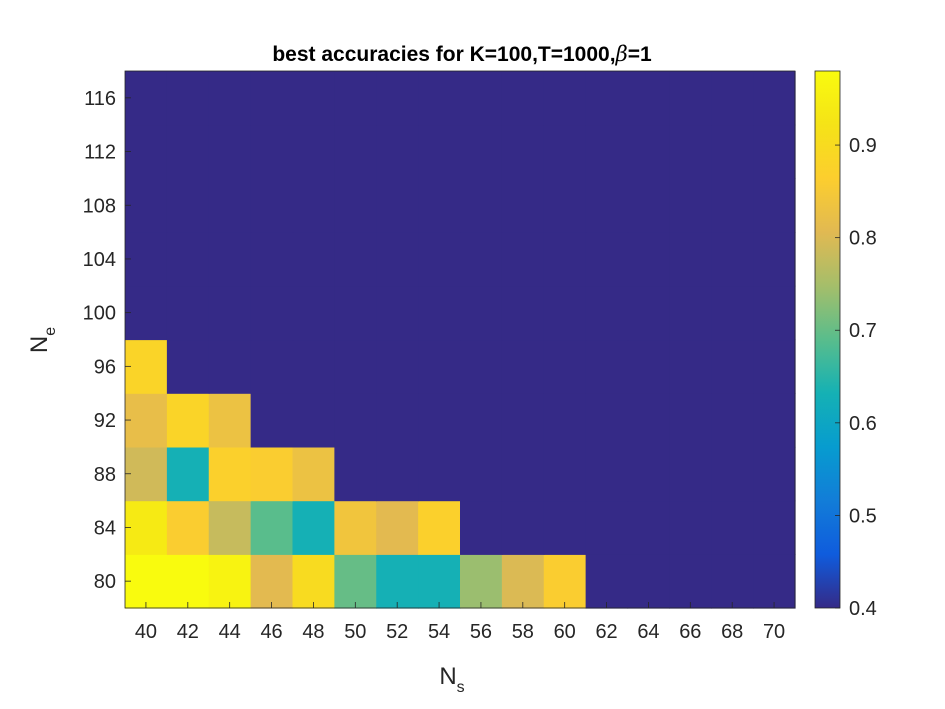 This screenshot has height=709, width=945. What do you see at coordinates (439, 632) in the screenshot?
I see `x-tick-label: 54` at bounding box center [439, 632].